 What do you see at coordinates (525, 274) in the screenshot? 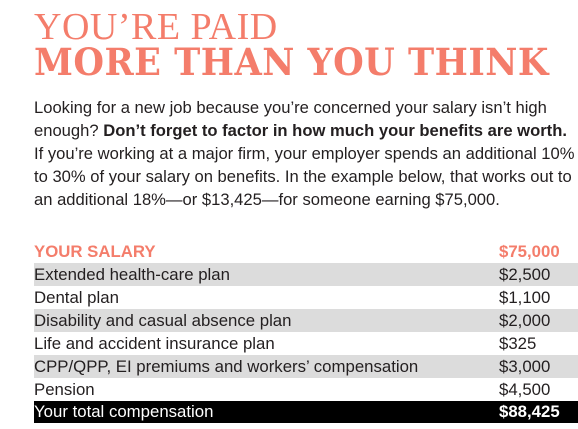
I see `row-value: $2,500` at bounding box center [525, 274].